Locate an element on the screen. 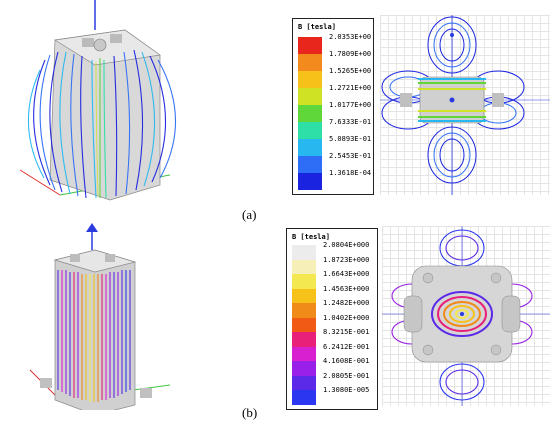 The width and height of the screenshot is (550, 425). legend-value: 1.0177E+00 is located at coordinates (350, 105).